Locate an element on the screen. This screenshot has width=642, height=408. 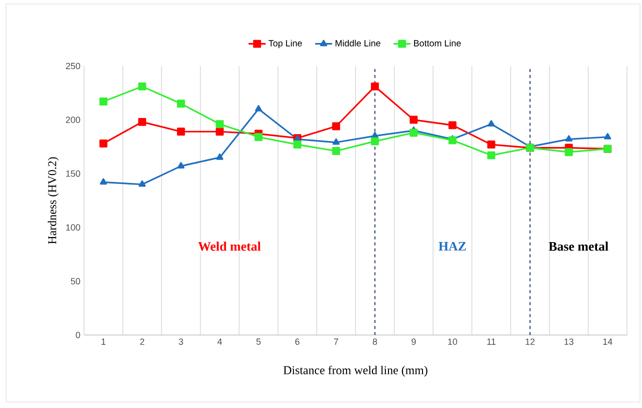
x-tick-label: 13 is located at coordinates (569, 341).